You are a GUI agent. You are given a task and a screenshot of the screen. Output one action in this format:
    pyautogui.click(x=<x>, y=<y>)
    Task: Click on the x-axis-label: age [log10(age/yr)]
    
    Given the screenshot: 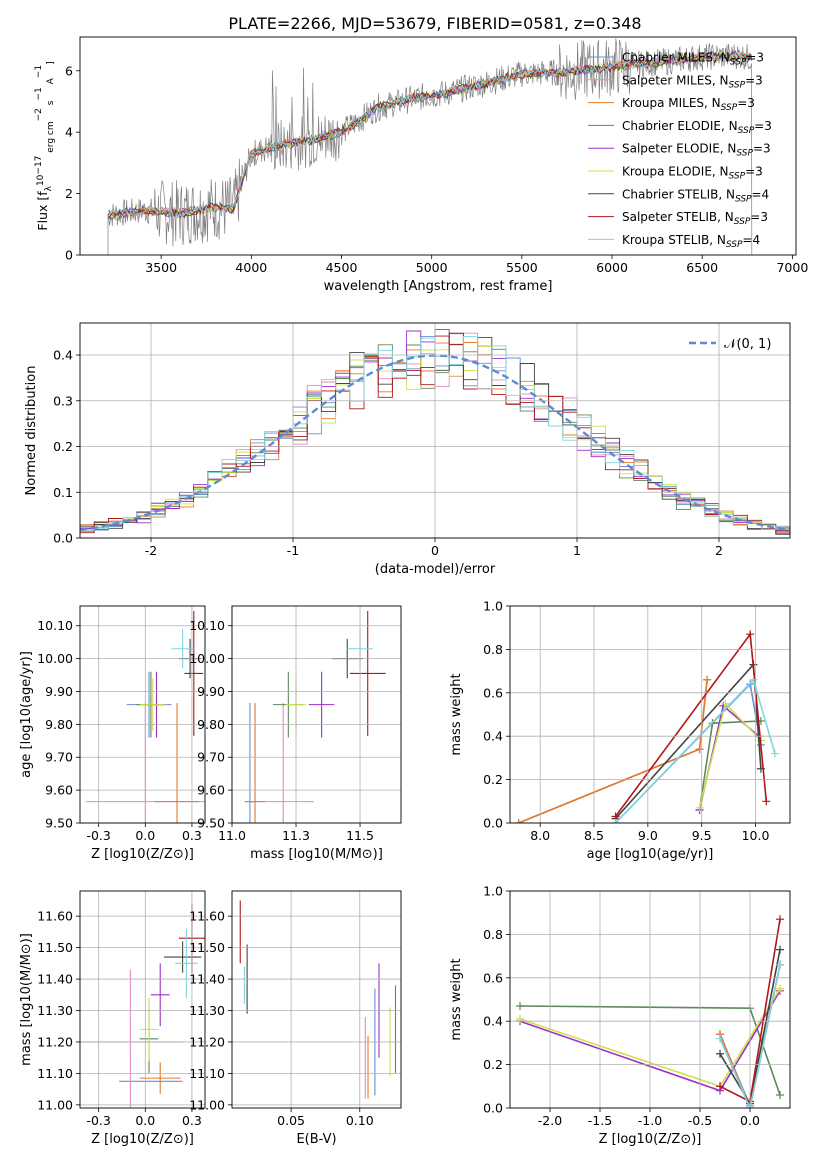 What is the action you would take?
    pyautogui.click(x=650, y=854)
    